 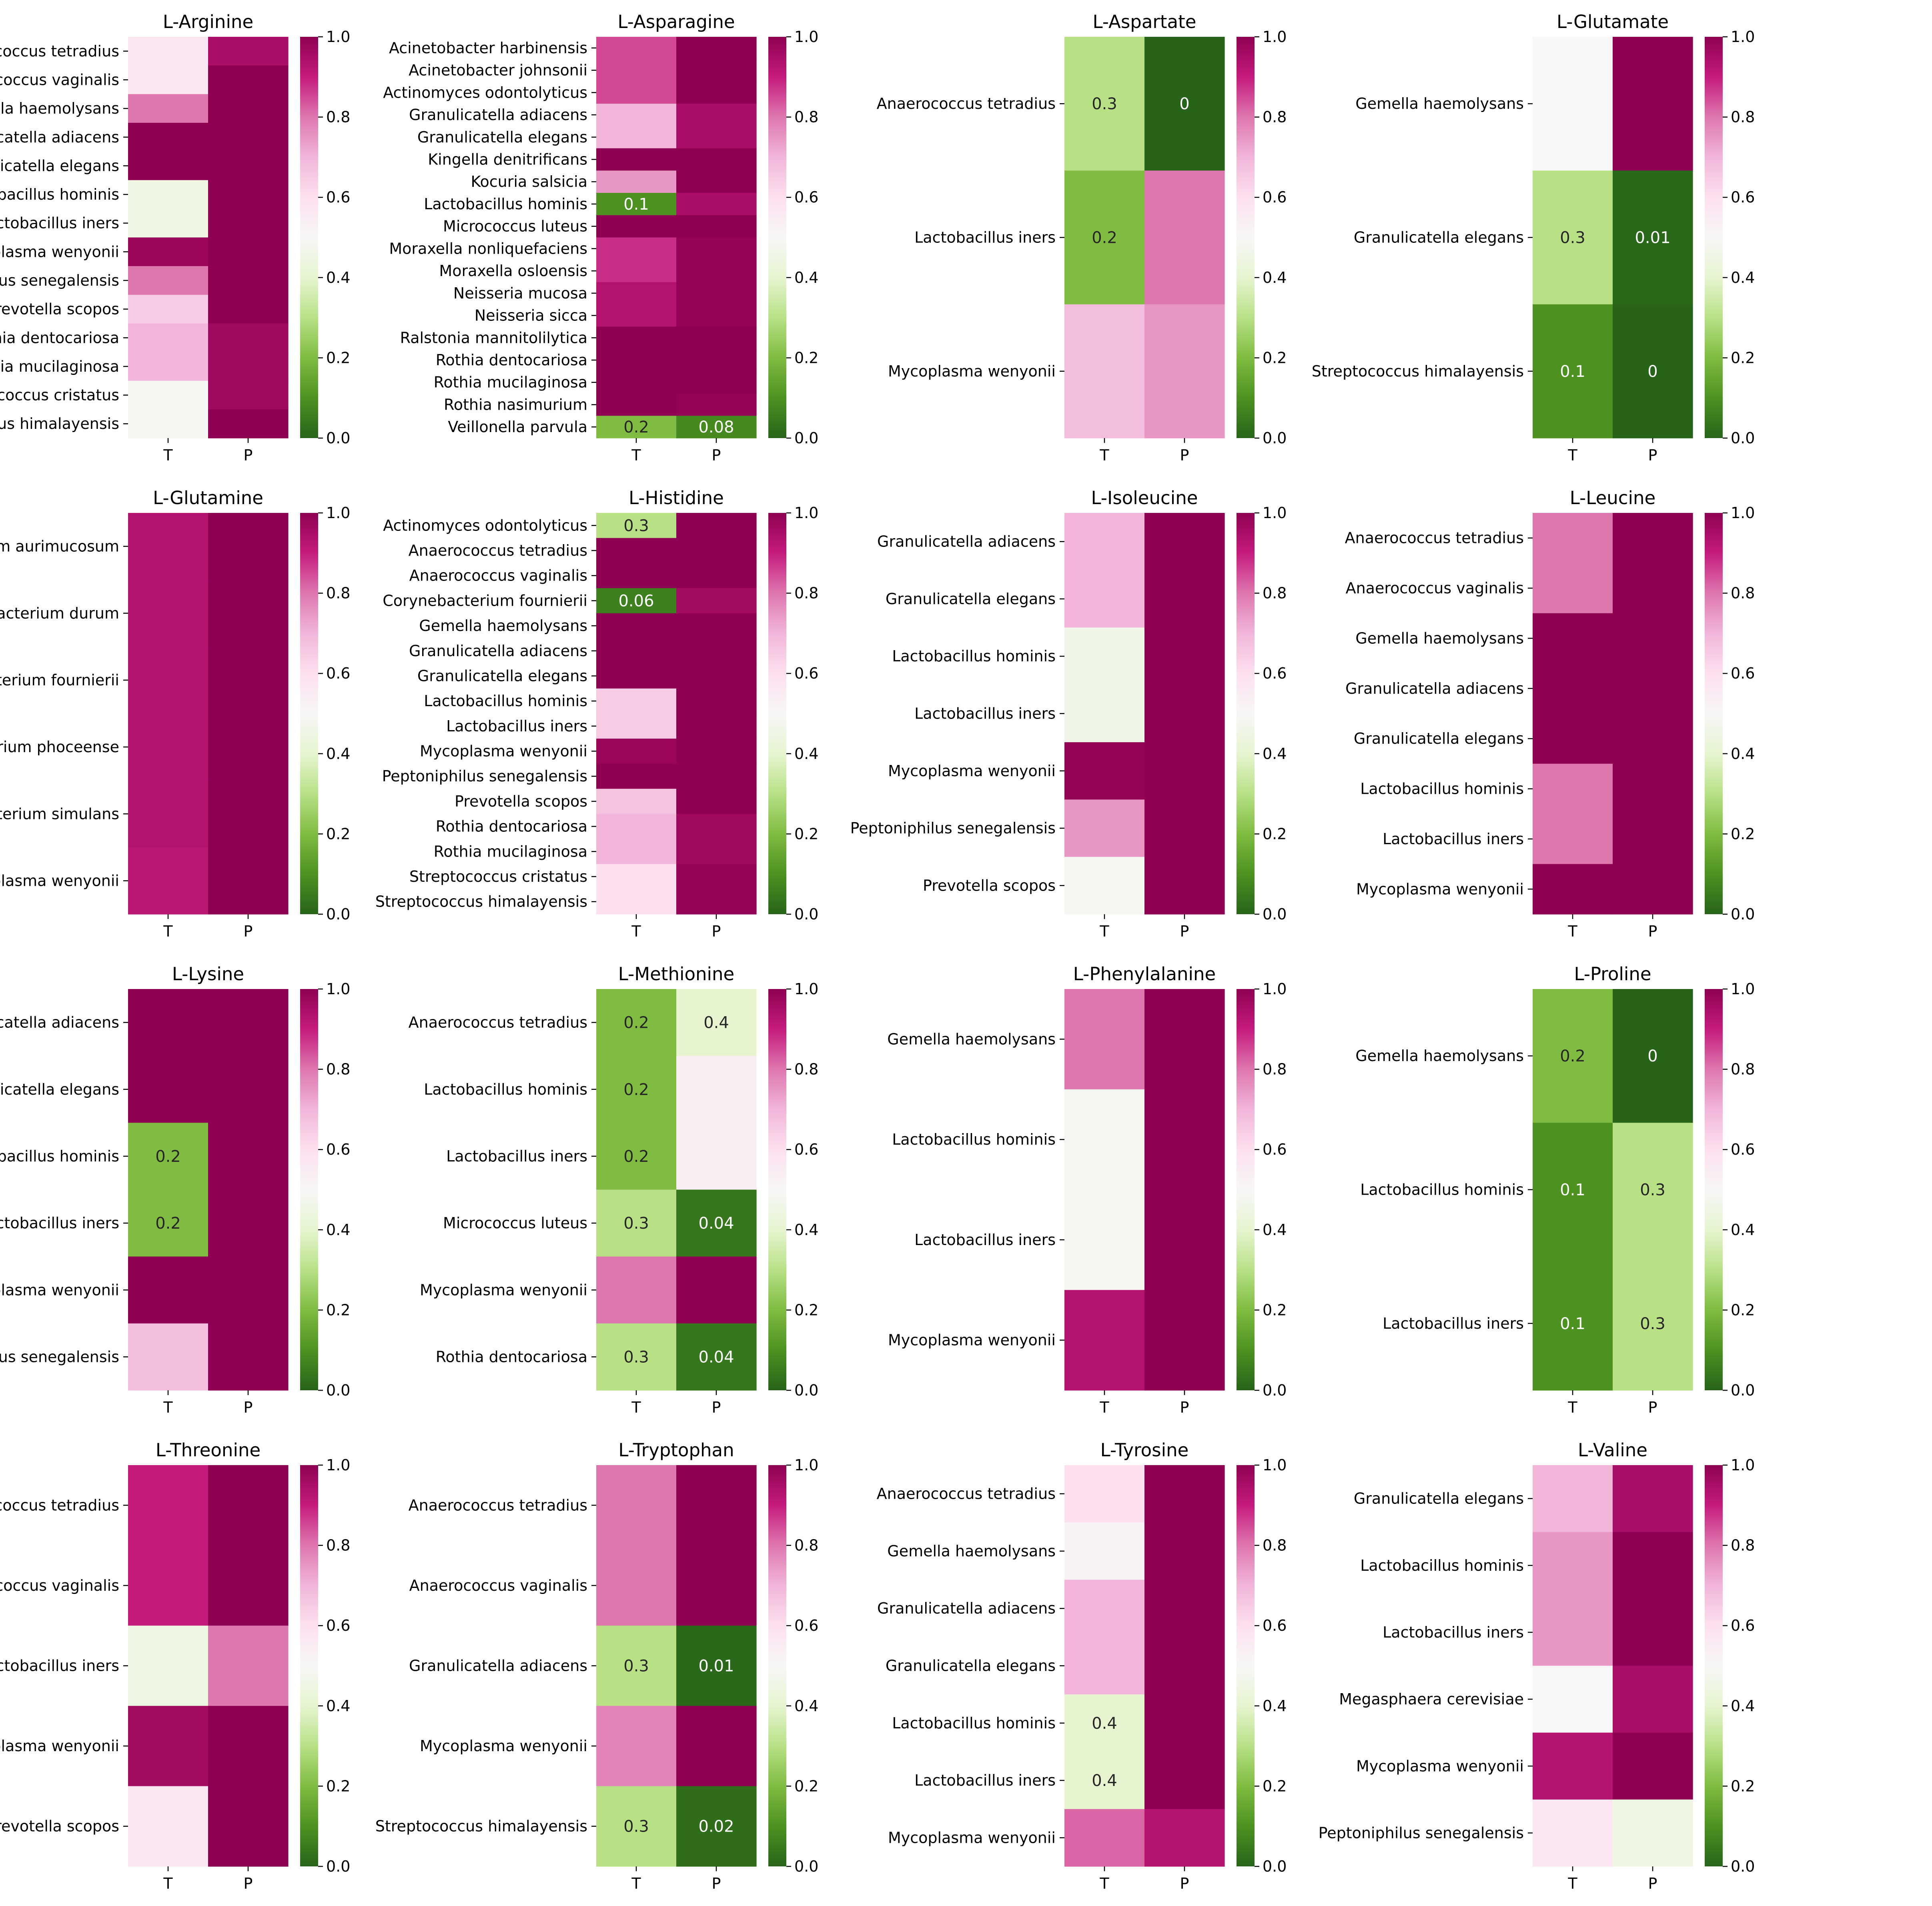 I want to click on cell-annotation: 0, so click(x=1652, y=1056).